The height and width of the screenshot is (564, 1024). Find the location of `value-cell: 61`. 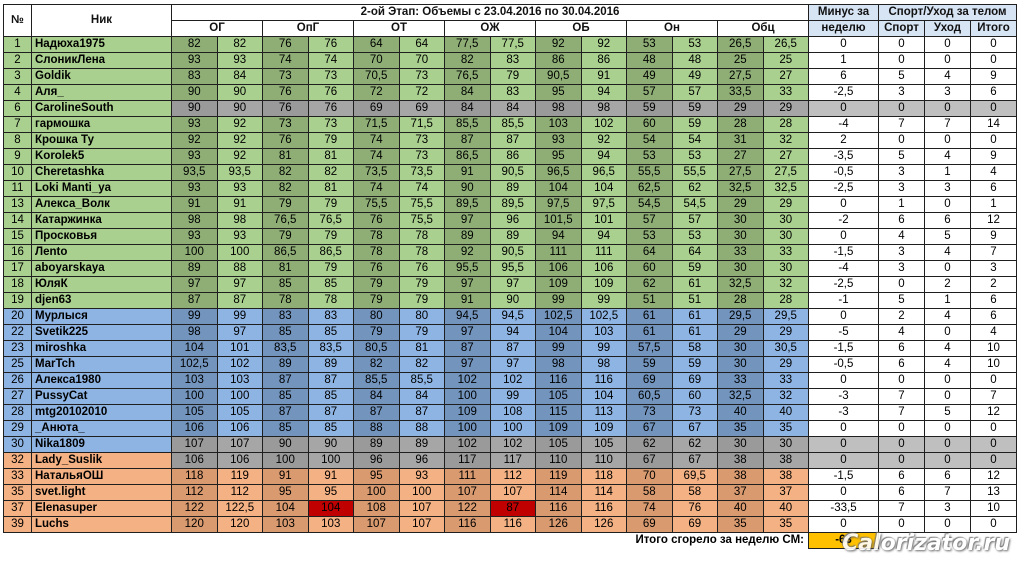

value-cell: 61 is located at coordinates (649, 316).